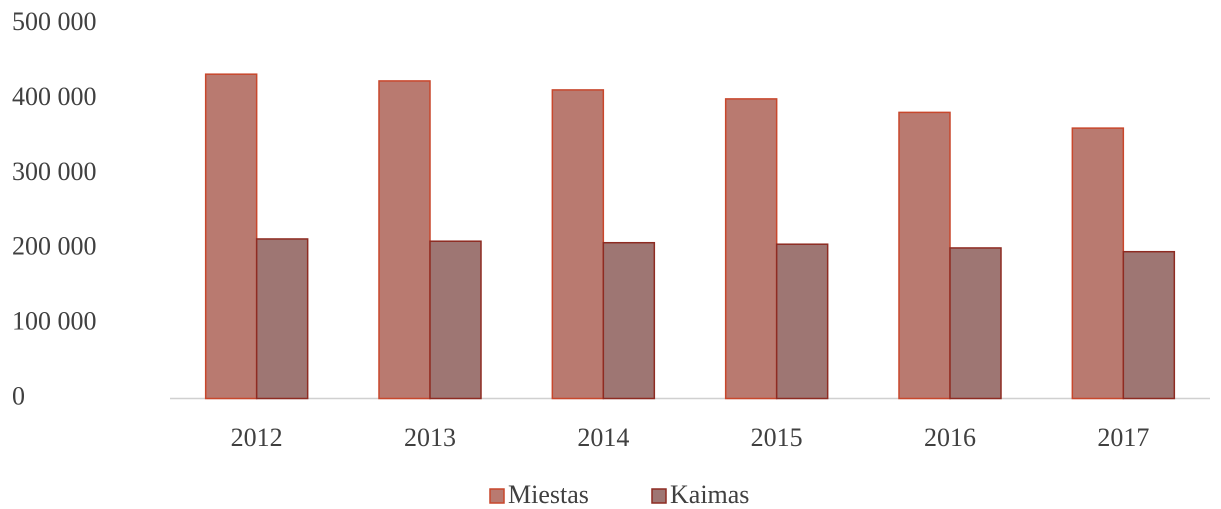 This screenshot has height=509, width=1221. I want to click on y-tick-label: 300 000, so click(54, 171).